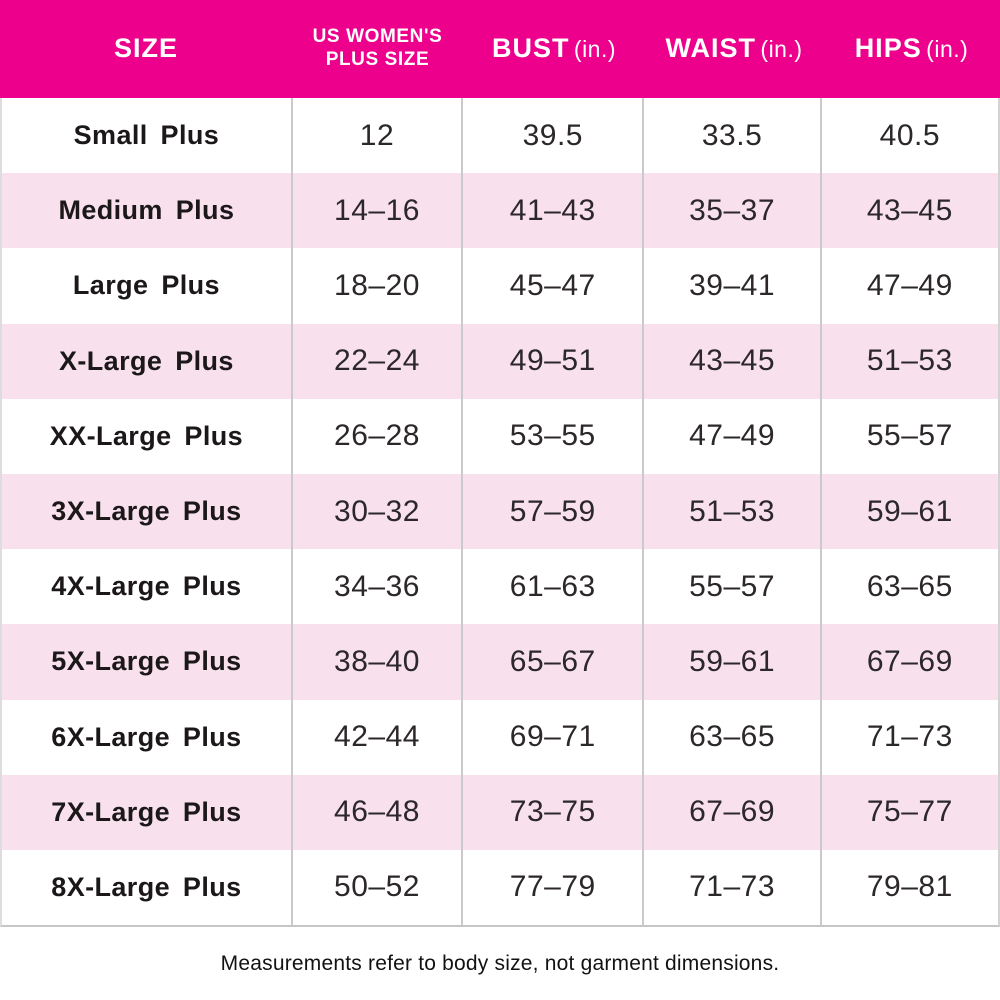 The image size is (1000, 1000). I want to click on size-label: 3X-Large Plus, so click(147, 511).